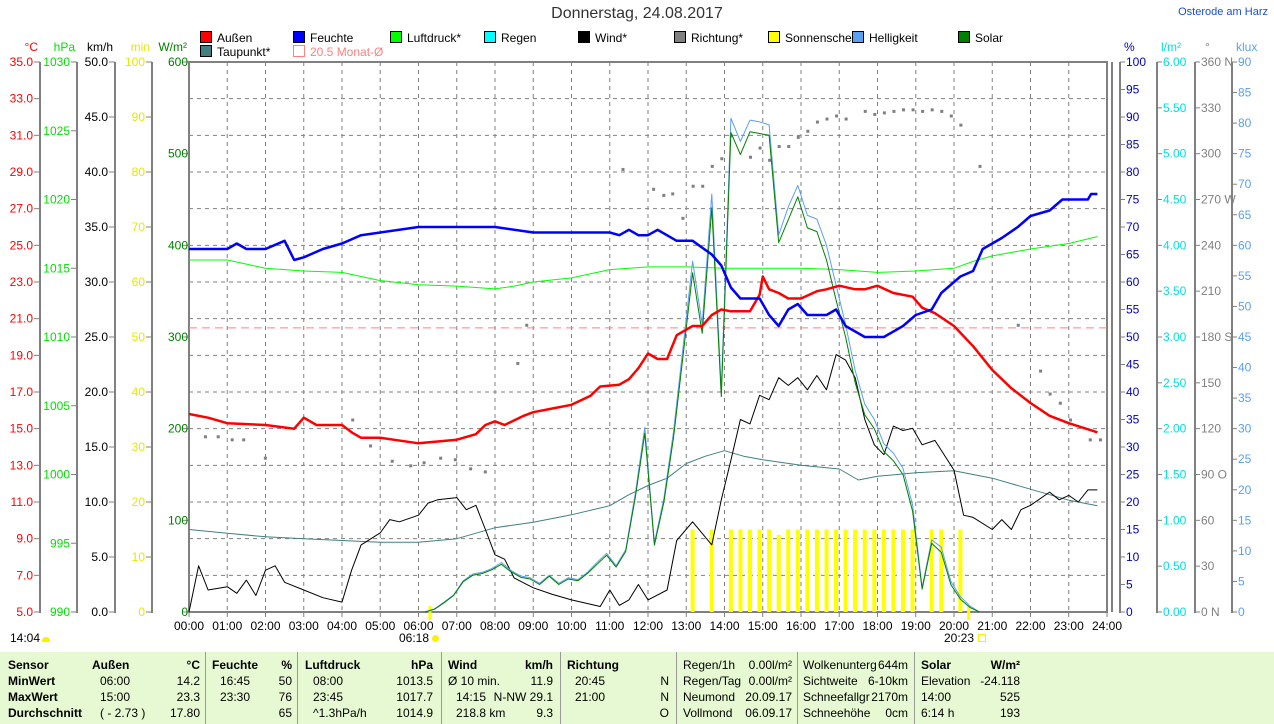 Image resolution: width=1274 pixels, height=724 pixels. I want to click on axis-unit-dir: °, so click(1207, 47).